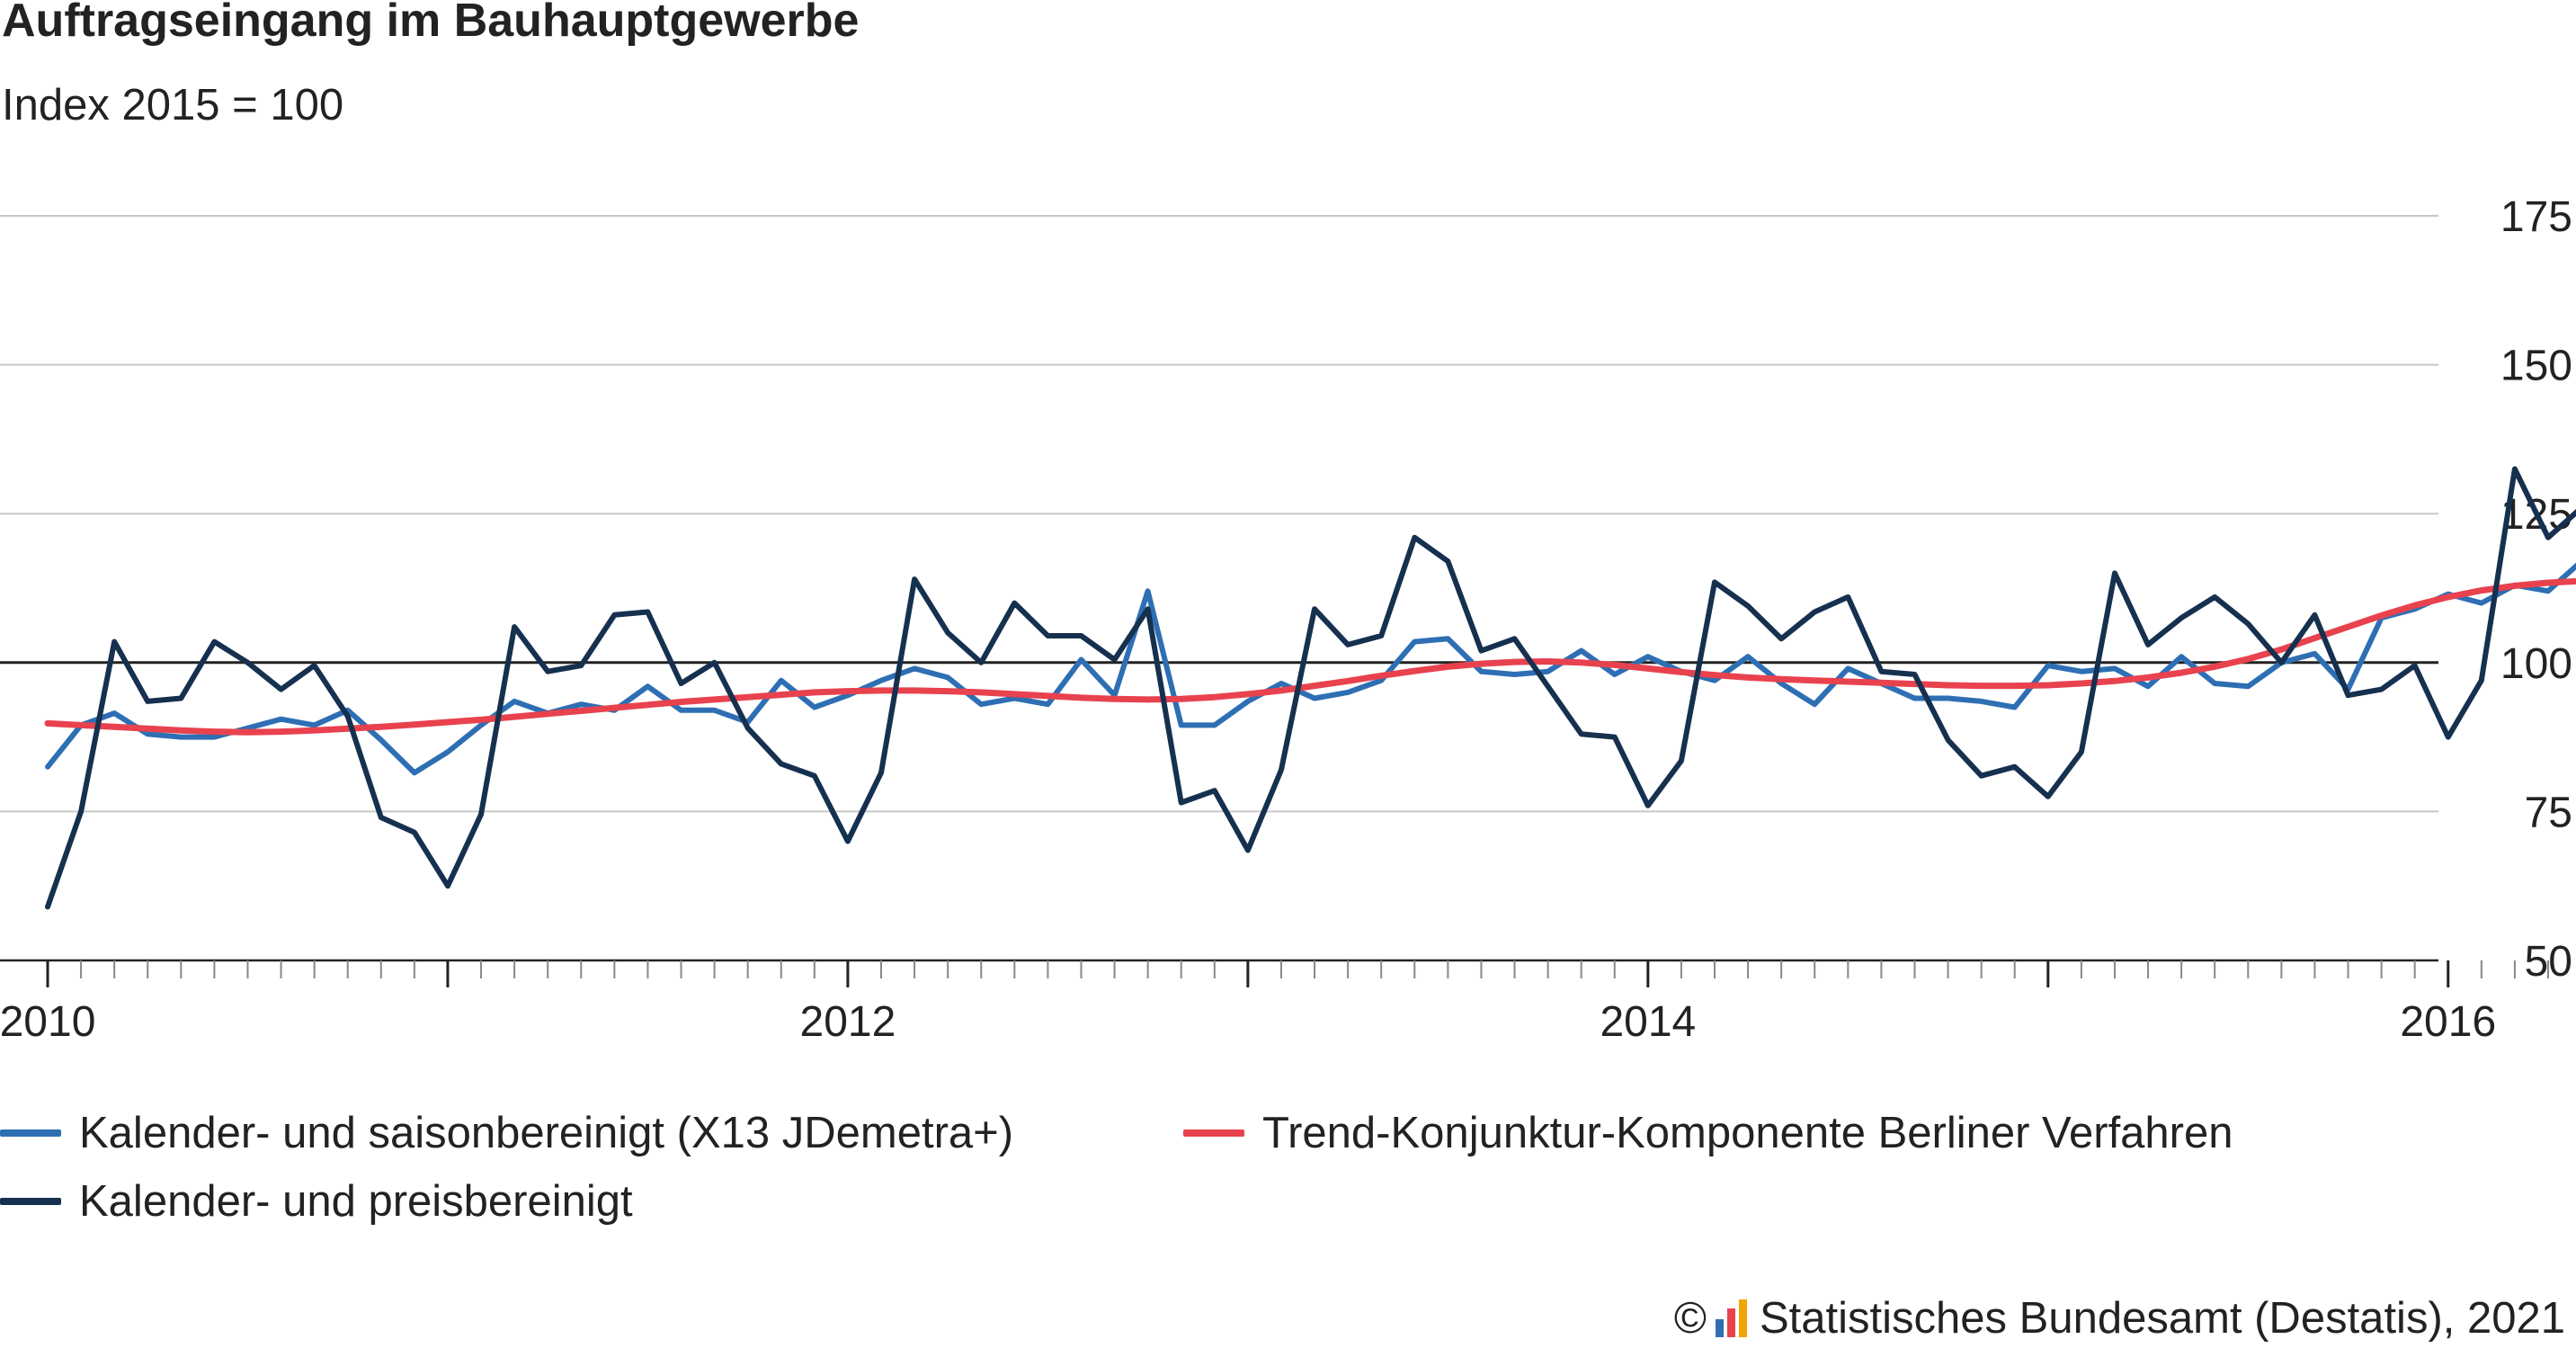  Describe the element at coordinates (1310, 656) in the screenshot. I see `series-line-trend` at that location.